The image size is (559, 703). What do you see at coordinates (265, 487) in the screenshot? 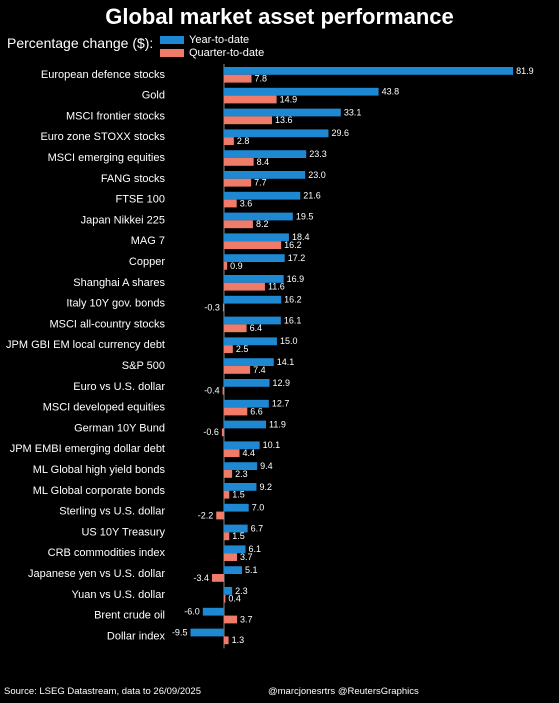
I see `value-label-ytd: 9.2` at bounding box center [265, 487].